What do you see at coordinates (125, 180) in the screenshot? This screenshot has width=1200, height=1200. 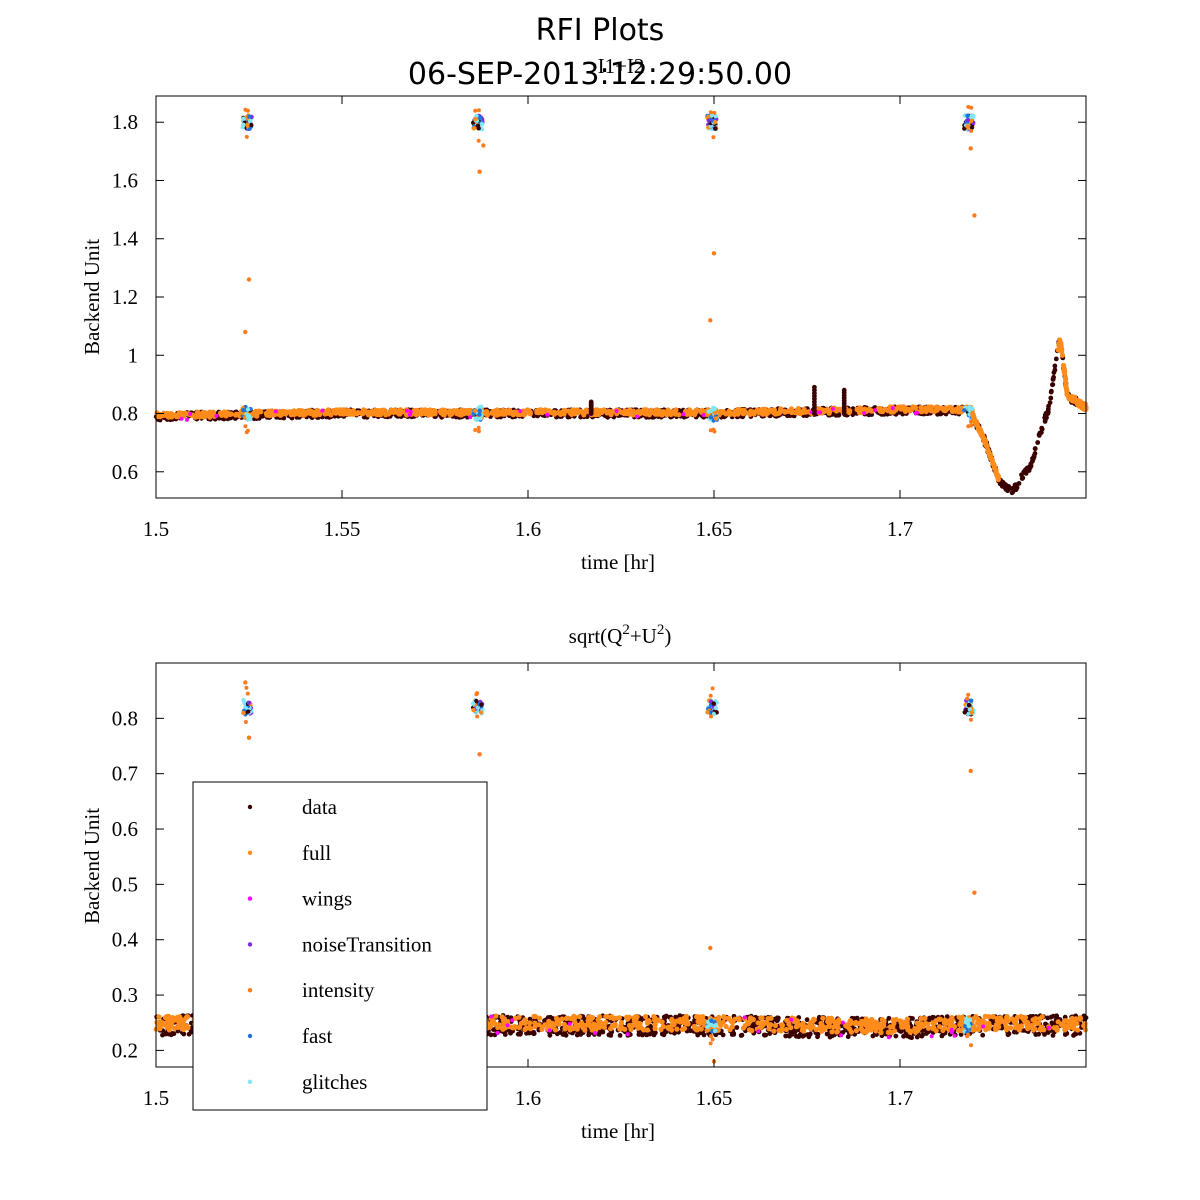 I see `y-tick-label: 1.6` at bounding box center [125, 180].